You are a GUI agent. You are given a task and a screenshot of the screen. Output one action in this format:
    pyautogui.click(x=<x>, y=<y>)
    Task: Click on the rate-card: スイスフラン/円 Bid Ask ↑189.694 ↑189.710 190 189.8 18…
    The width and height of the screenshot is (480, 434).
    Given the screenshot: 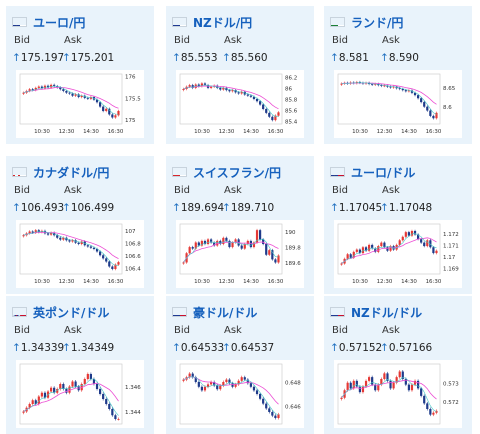 What is the action you would take?
    pyautogui.click(x=240, y=225)
    